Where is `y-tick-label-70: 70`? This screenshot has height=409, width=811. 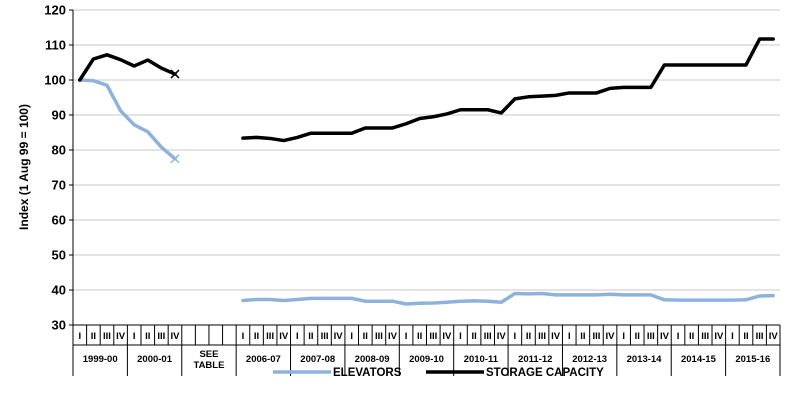 y-tick-label-70: 70 is located at coordinates (59, 185).